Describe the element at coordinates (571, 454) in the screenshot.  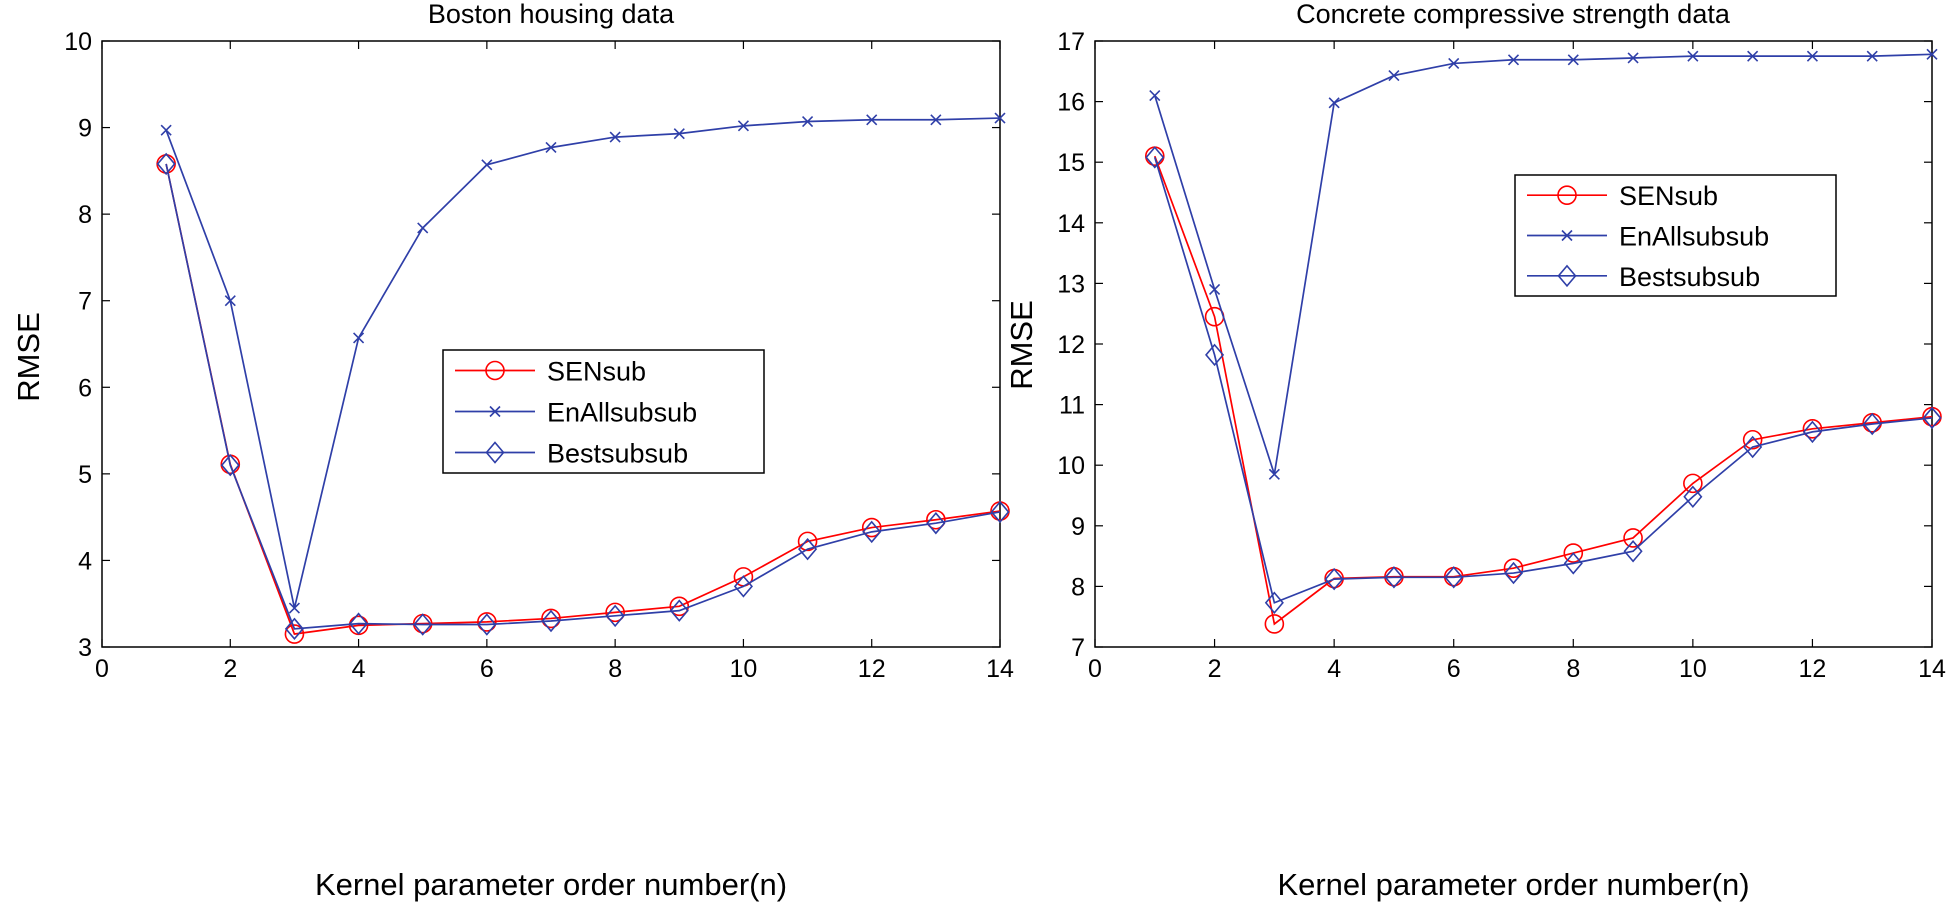
I see `legend-entry-bestsubsub: Bestsubsub` at that location.